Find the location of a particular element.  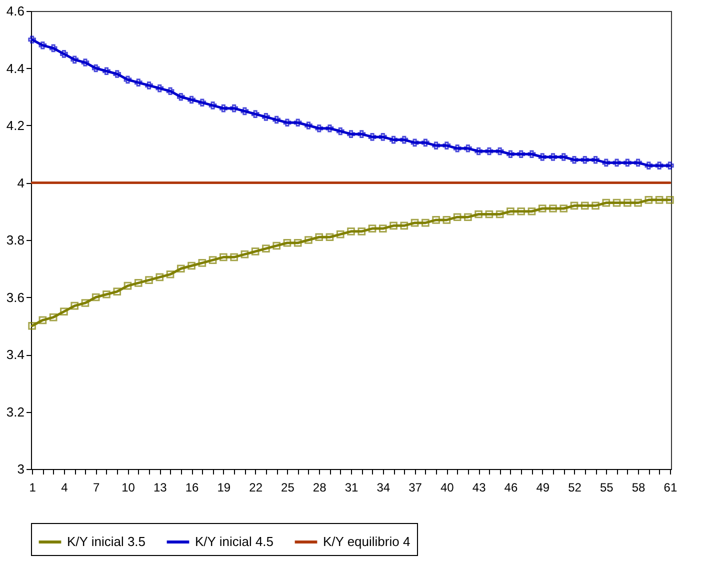

x-tick-label: 37 is located at coordinates (415, 487).